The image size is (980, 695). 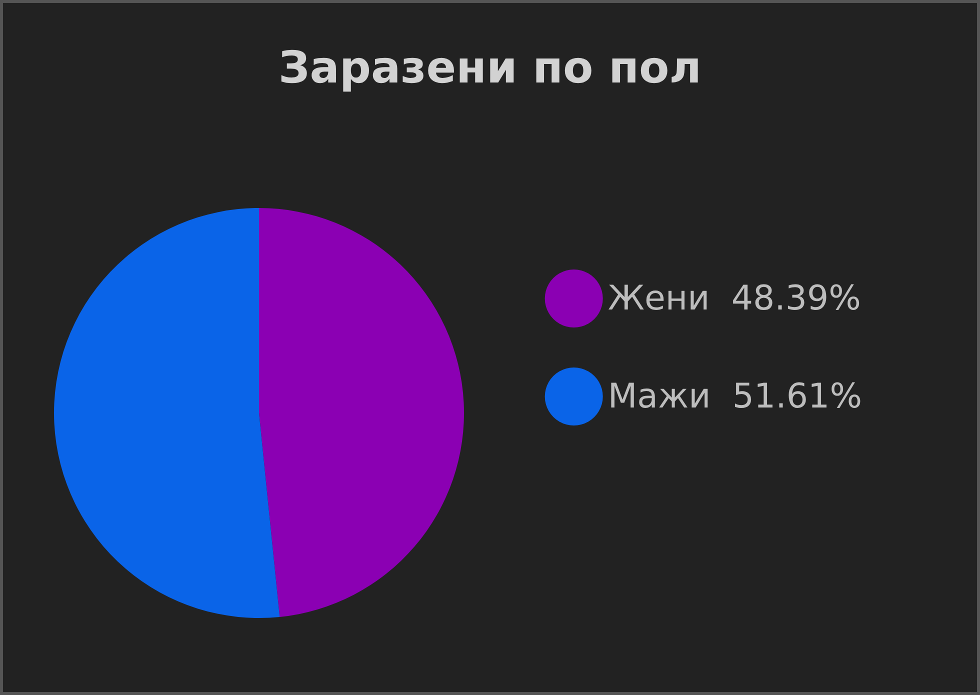 I want to click on chart-title: Заразени по пол, so click(x=490, y=68).